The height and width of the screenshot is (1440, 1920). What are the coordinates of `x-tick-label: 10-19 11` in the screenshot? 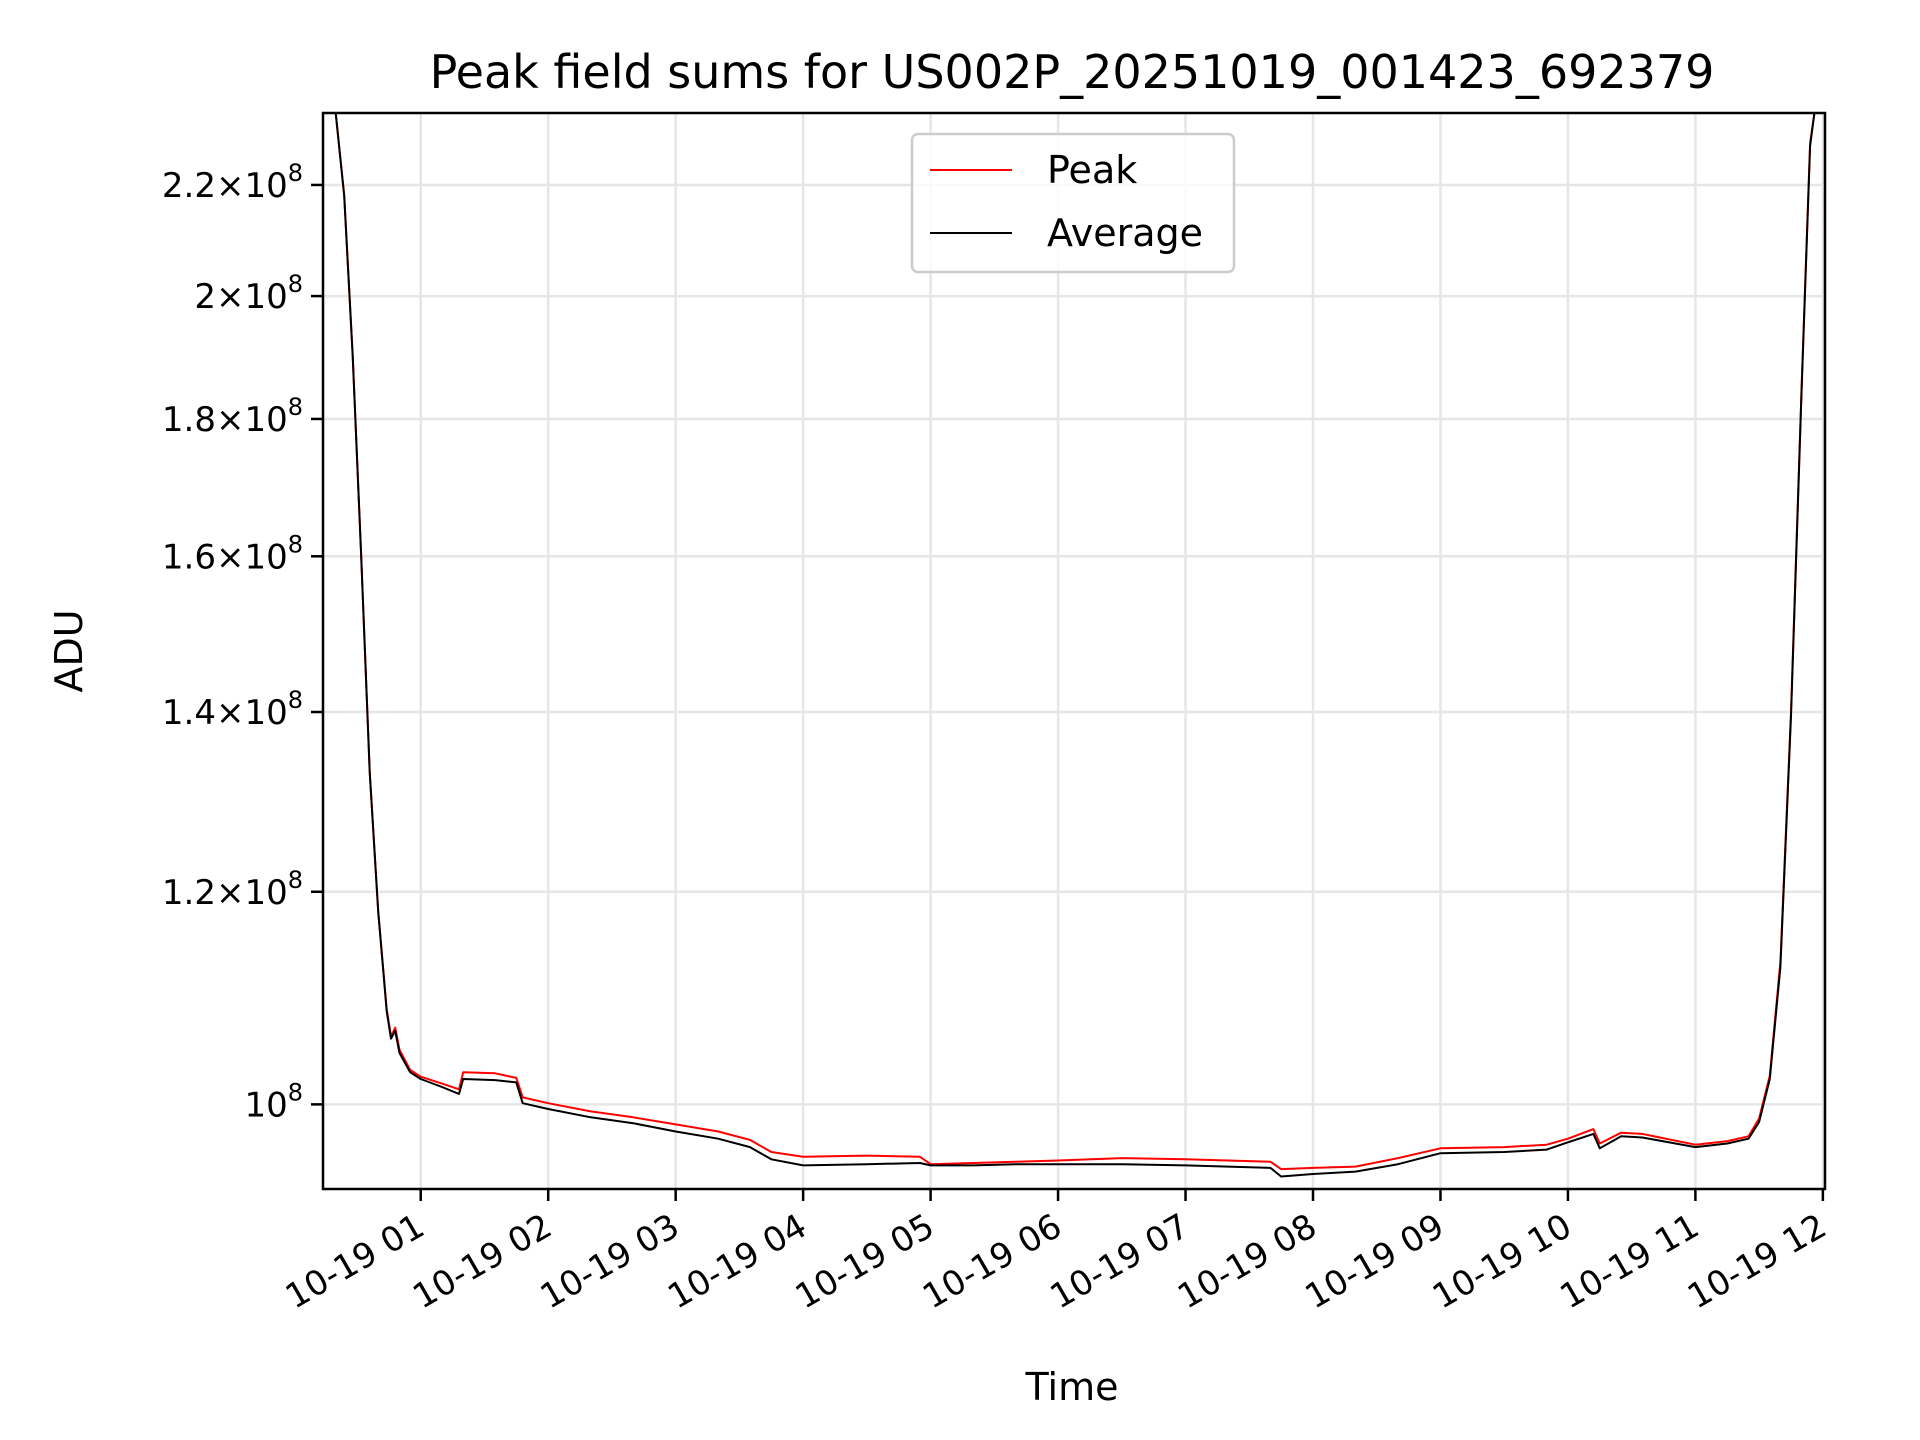 It's located at (1630, 1261).